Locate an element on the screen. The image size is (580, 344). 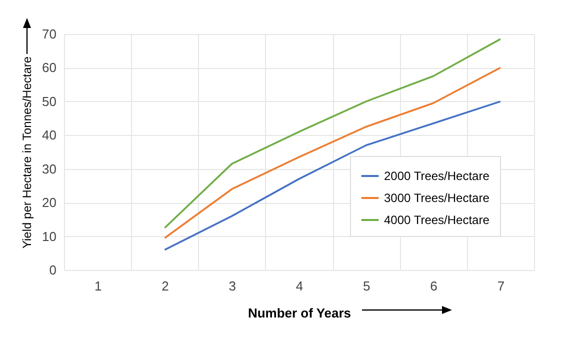
legend-label: 3000 Trees/Hectare is located at coordinates (437, 198).